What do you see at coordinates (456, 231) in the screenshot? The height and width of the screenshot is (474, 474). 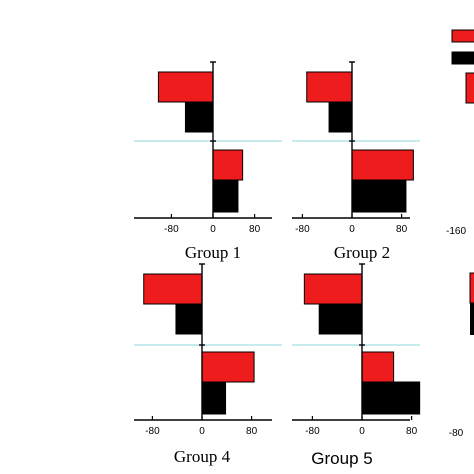 I see `partial-axis-label-top: -160` at bounding box center [456, 231].